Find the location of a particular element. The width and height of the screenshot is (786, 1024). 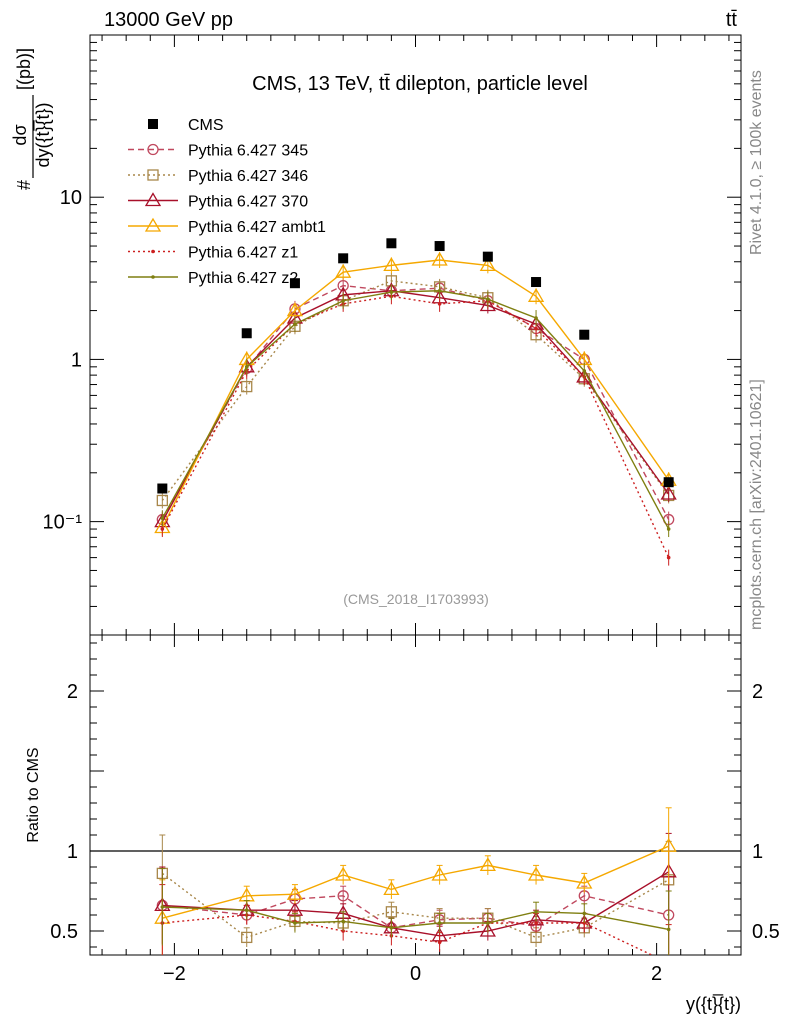

ratio-point-p345 is located at coordinates (343, 896).